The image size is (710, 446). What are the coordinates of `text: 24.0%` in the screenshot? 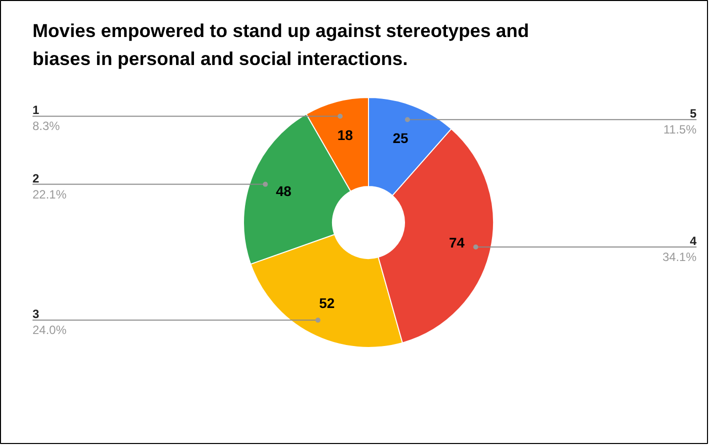 It's located at (49, 330).